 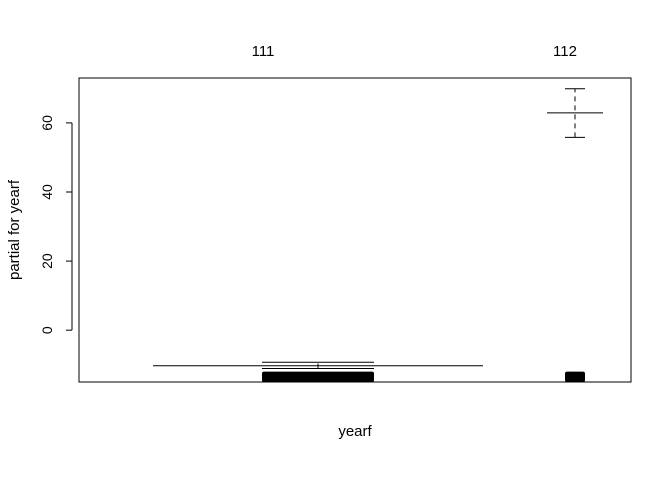 What do you see at coordinates (263, 51) in the screenshot?
I see `category-label-111: 111` at bounding box center [263, 51].